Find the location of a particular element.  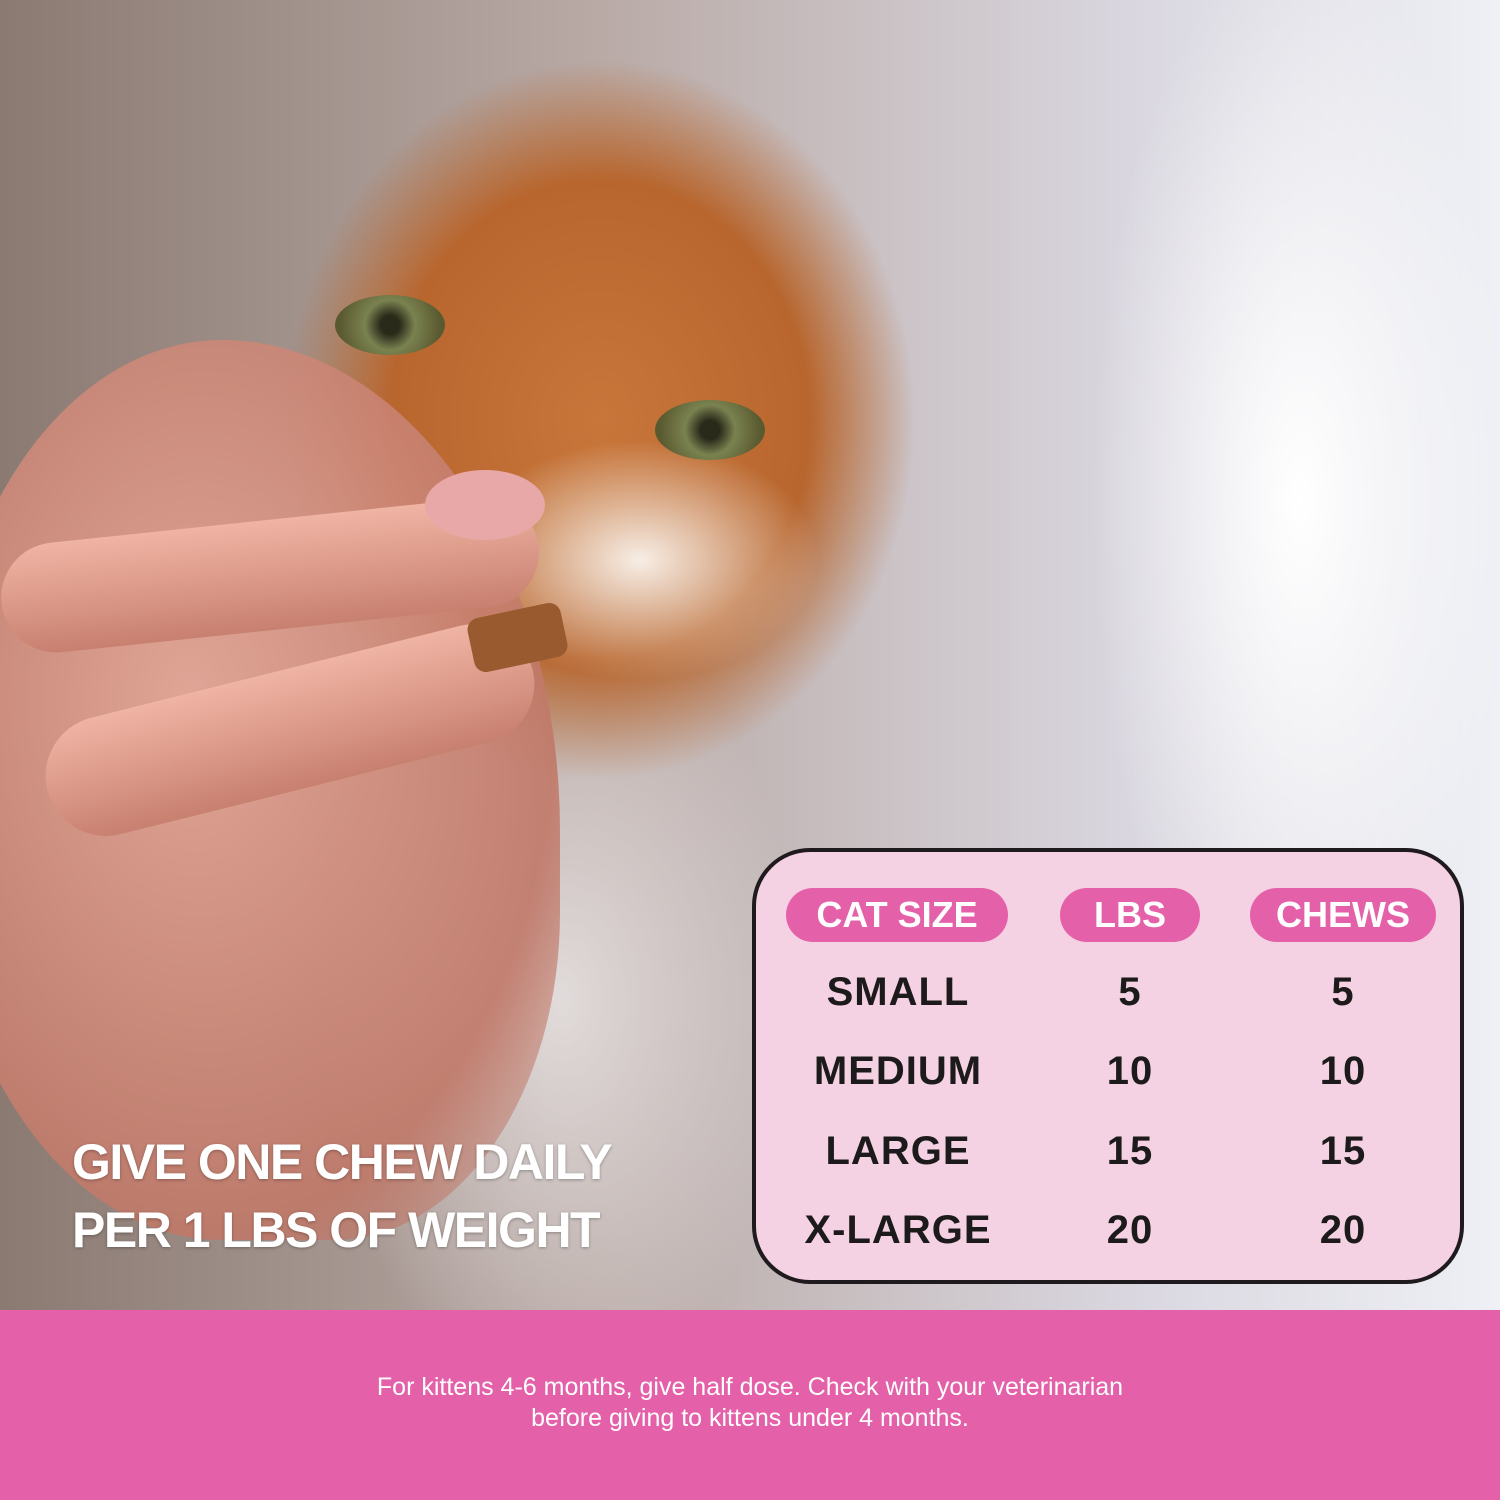

cat-size-cell: MEDIUM is located at coordinates (898, 1071).